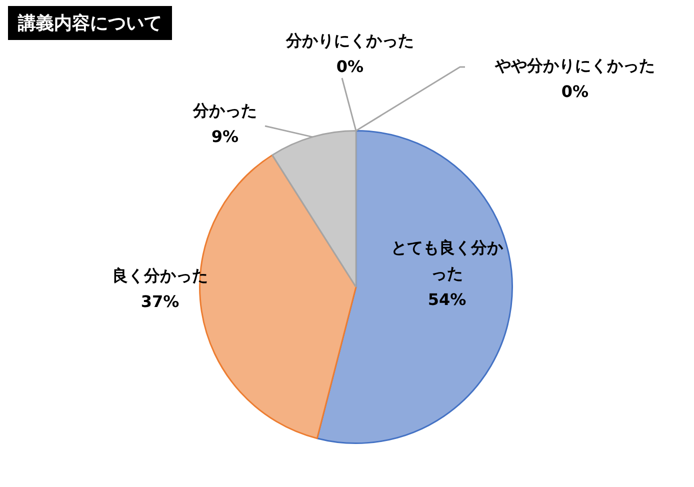  I want to click on slice-label: 良く分かった, so click(160, 276).